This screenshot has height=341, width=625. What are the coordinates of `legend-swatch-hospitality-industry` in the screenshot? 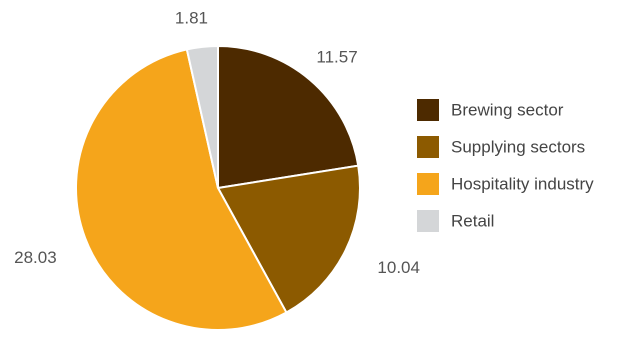 It's located at (428, 184).